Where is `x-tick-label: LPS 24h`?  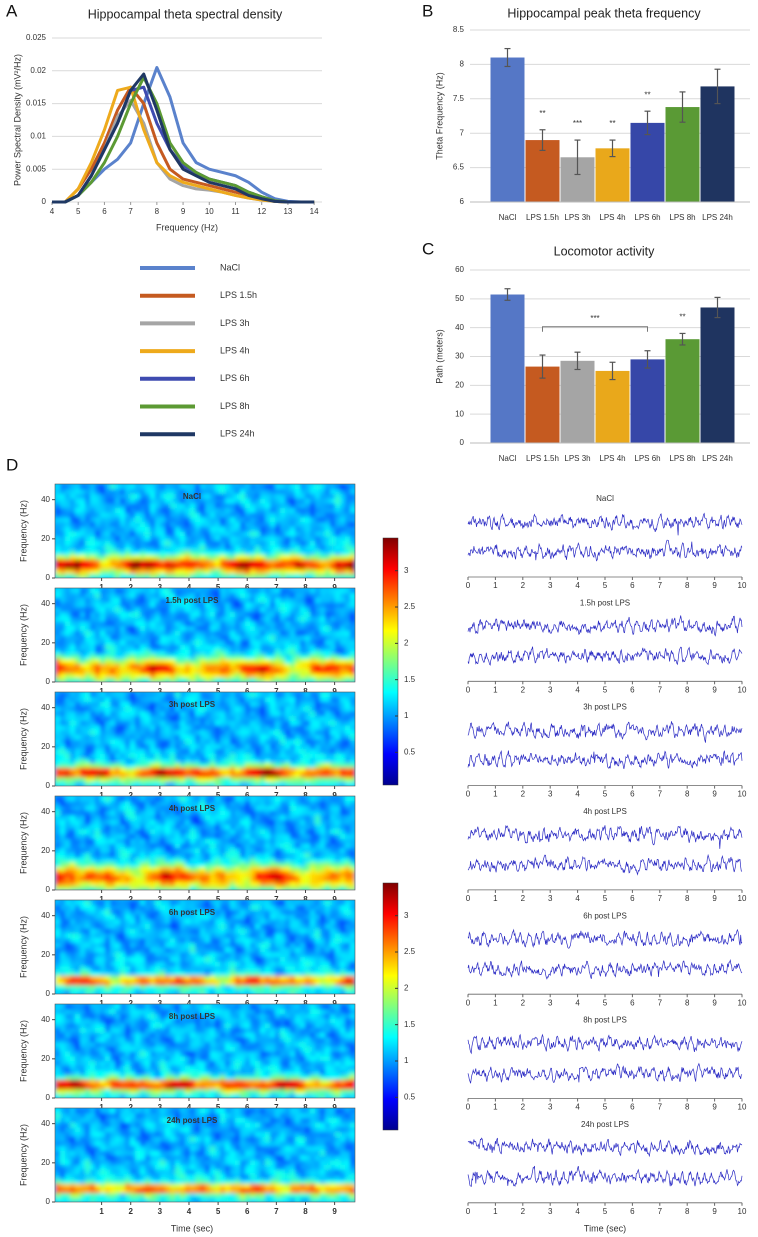 x-tick-label: LPS 24h is located at coordinates (717, 458).